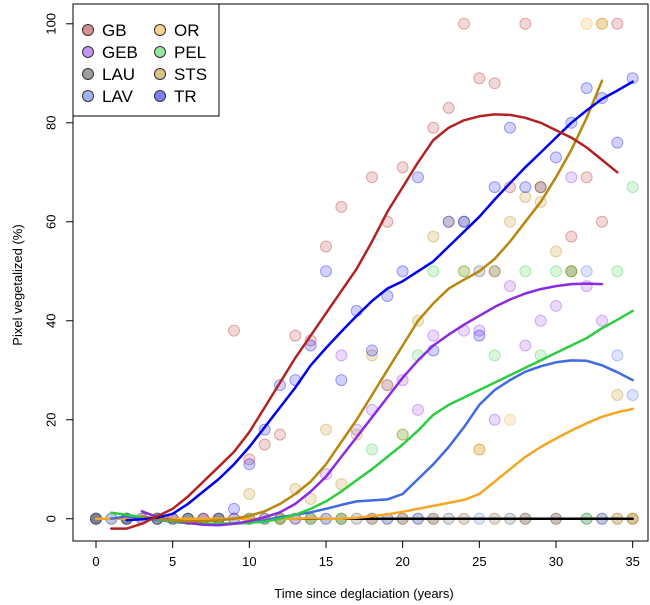 The height and width of the screenshot is (605, 650). What do you see at coordinates (556, 561) in the screenshot?
I see `x-tick-label: 30` at bounding box center [556, 561].